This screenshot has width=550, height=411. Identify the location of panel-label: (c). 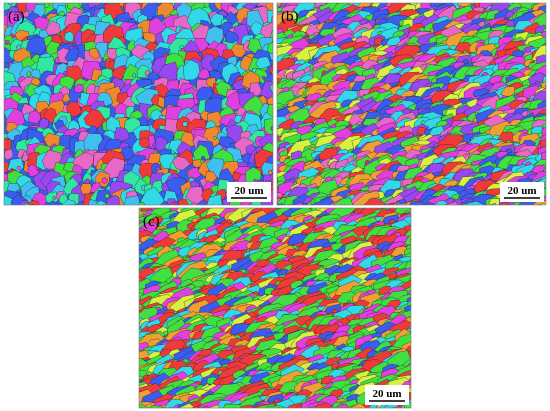
(151, 222).